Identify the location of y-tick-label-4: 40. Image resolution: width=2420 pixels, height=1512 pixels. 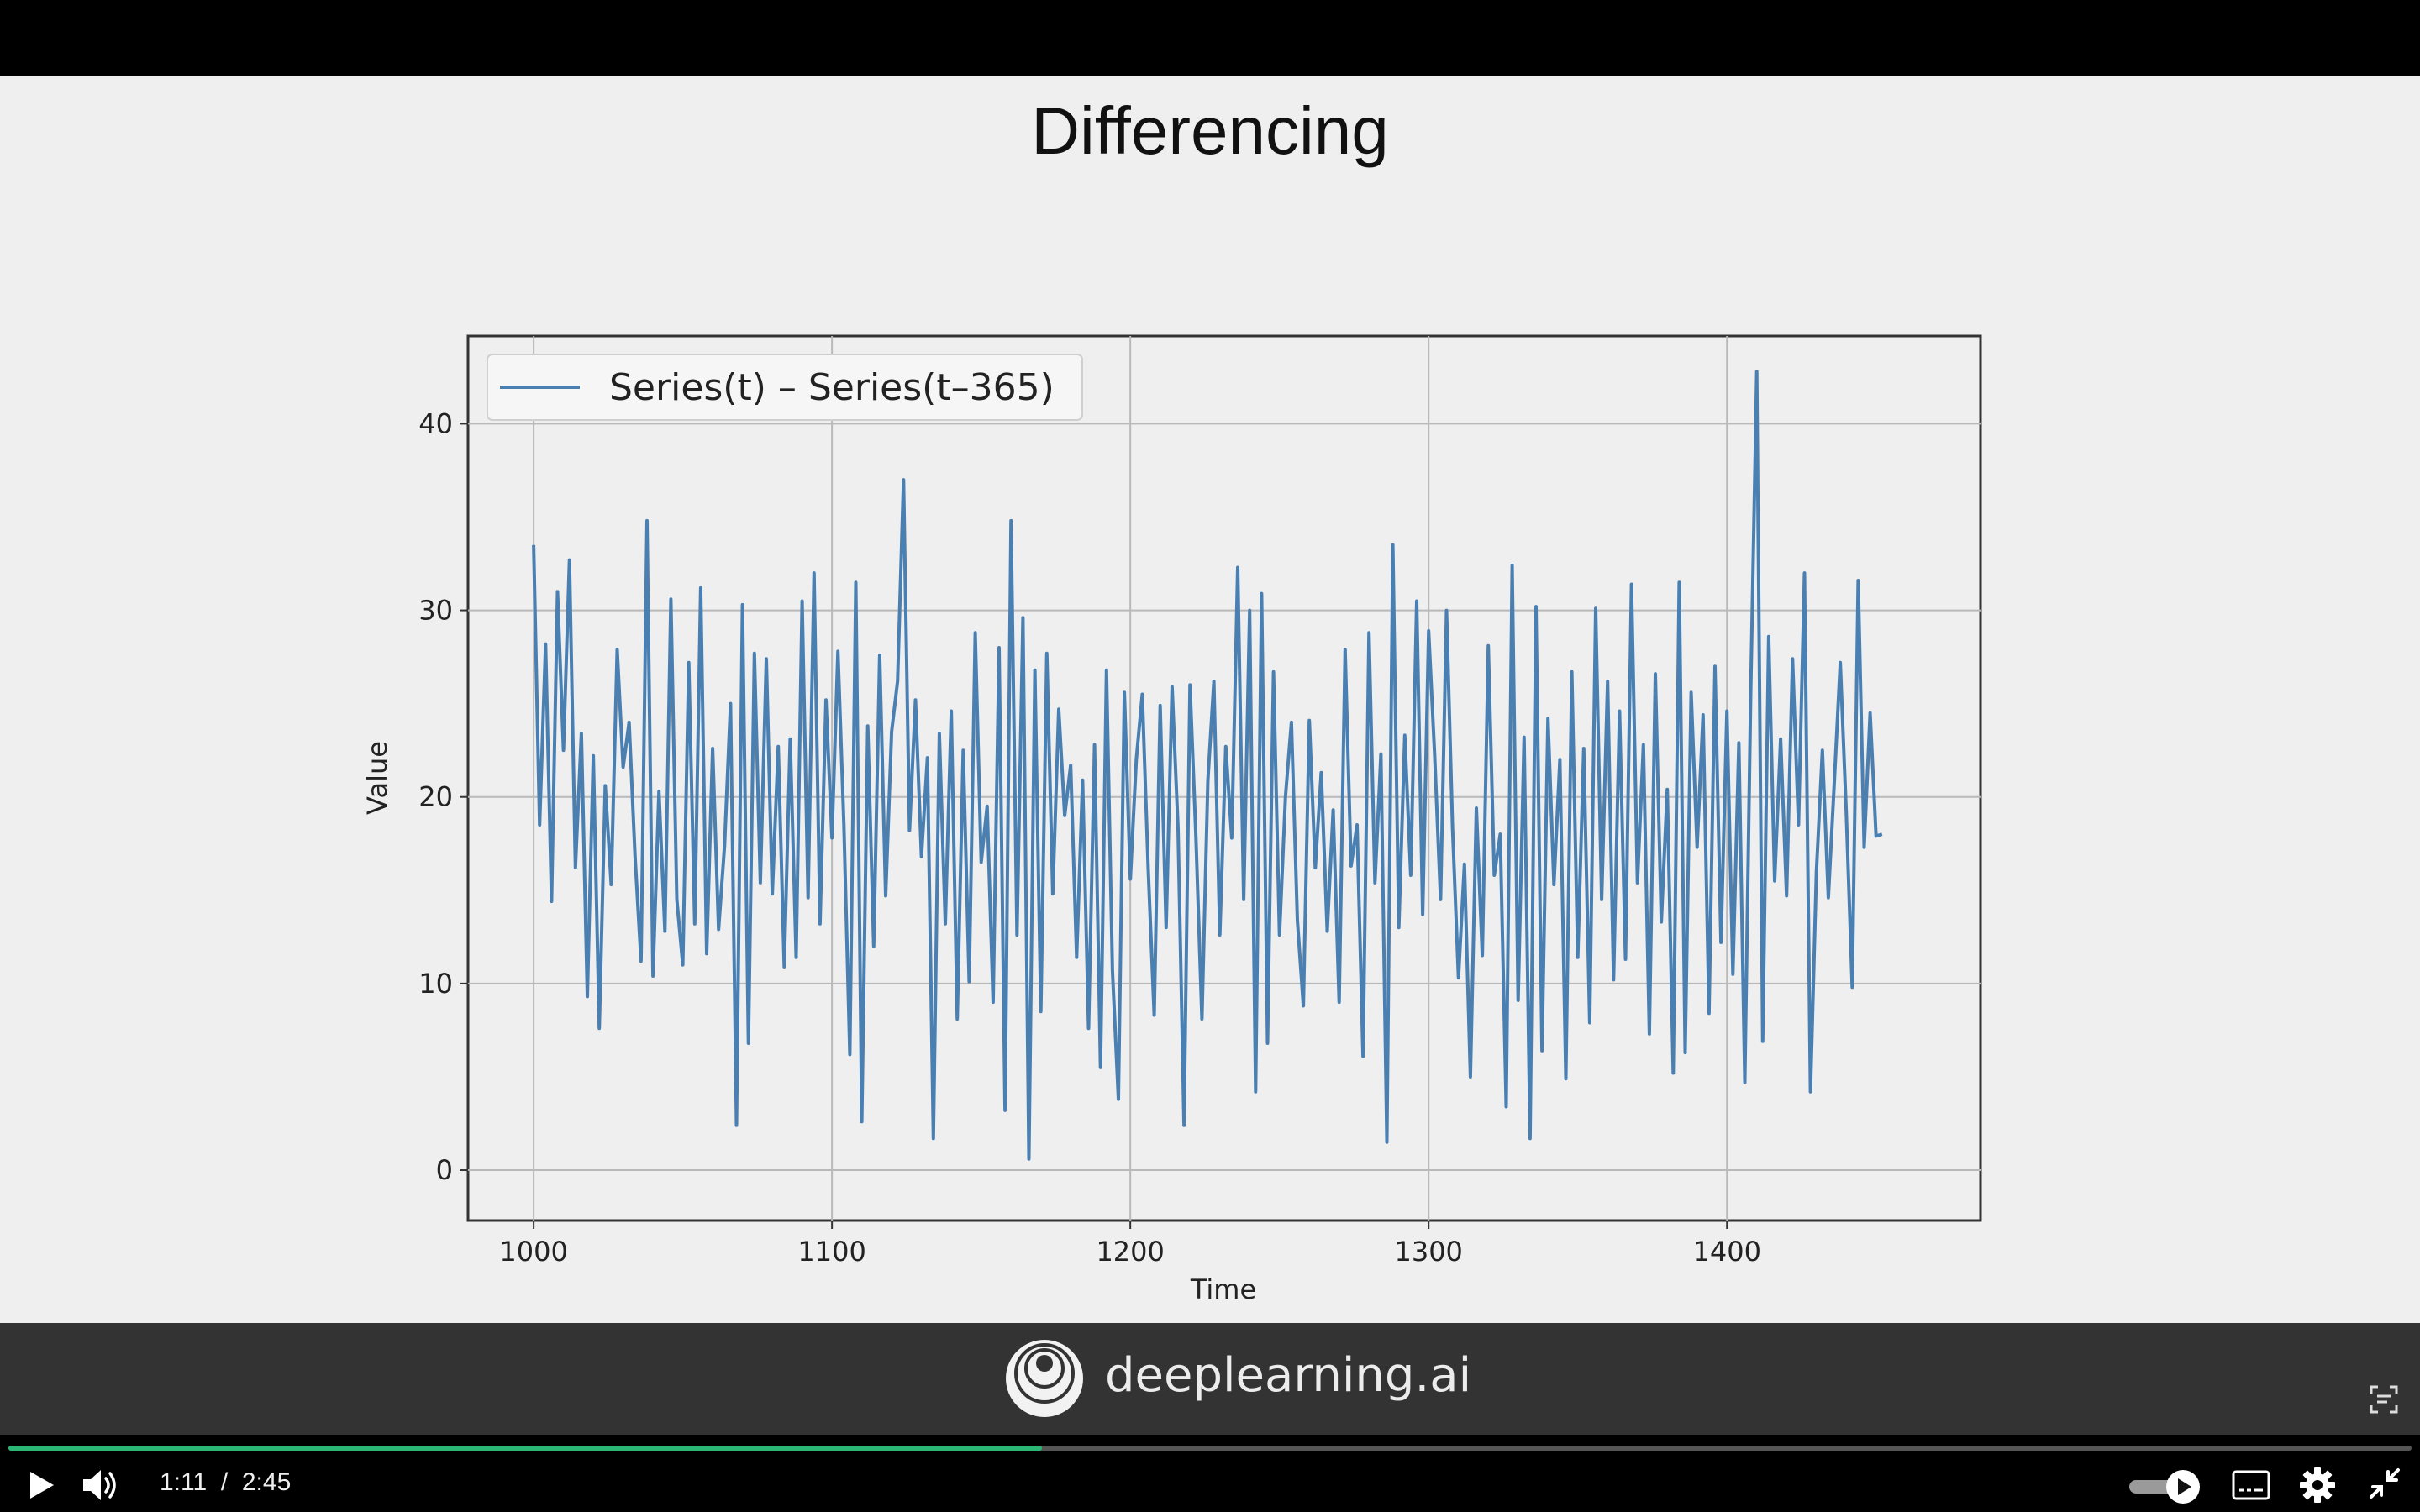
(435, 423).